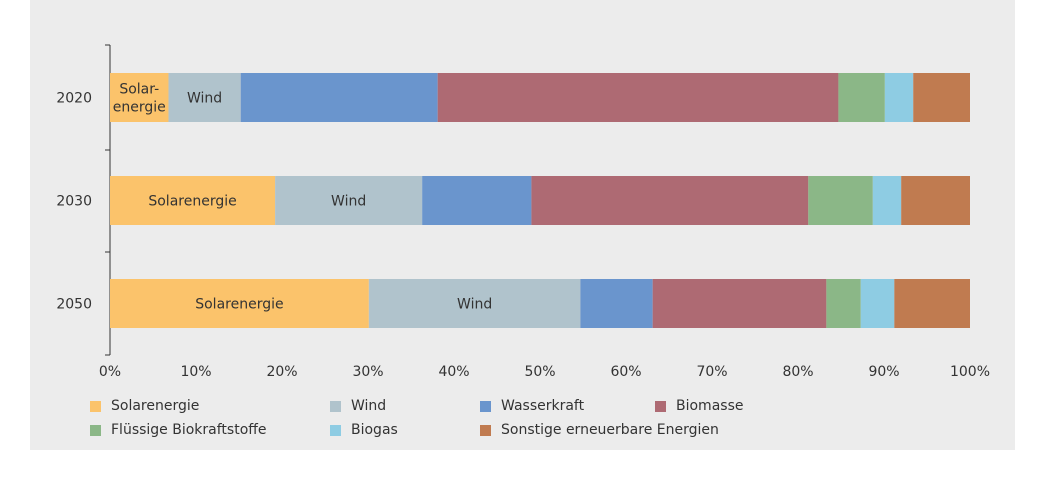  I want to click on legend-item: Biogas, so click(364, 430).